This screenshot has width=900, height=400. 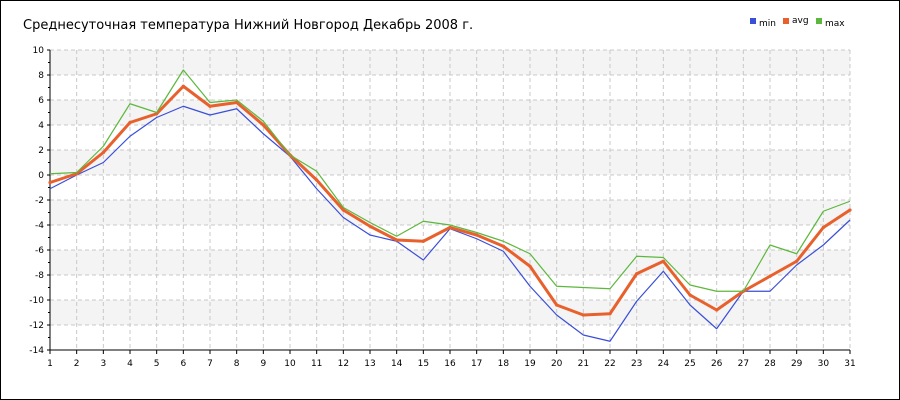 What do you see at coordinates (717, 364) in the screenshot?
I see `x-tick-label: 26` at bounding box center [717, 364].